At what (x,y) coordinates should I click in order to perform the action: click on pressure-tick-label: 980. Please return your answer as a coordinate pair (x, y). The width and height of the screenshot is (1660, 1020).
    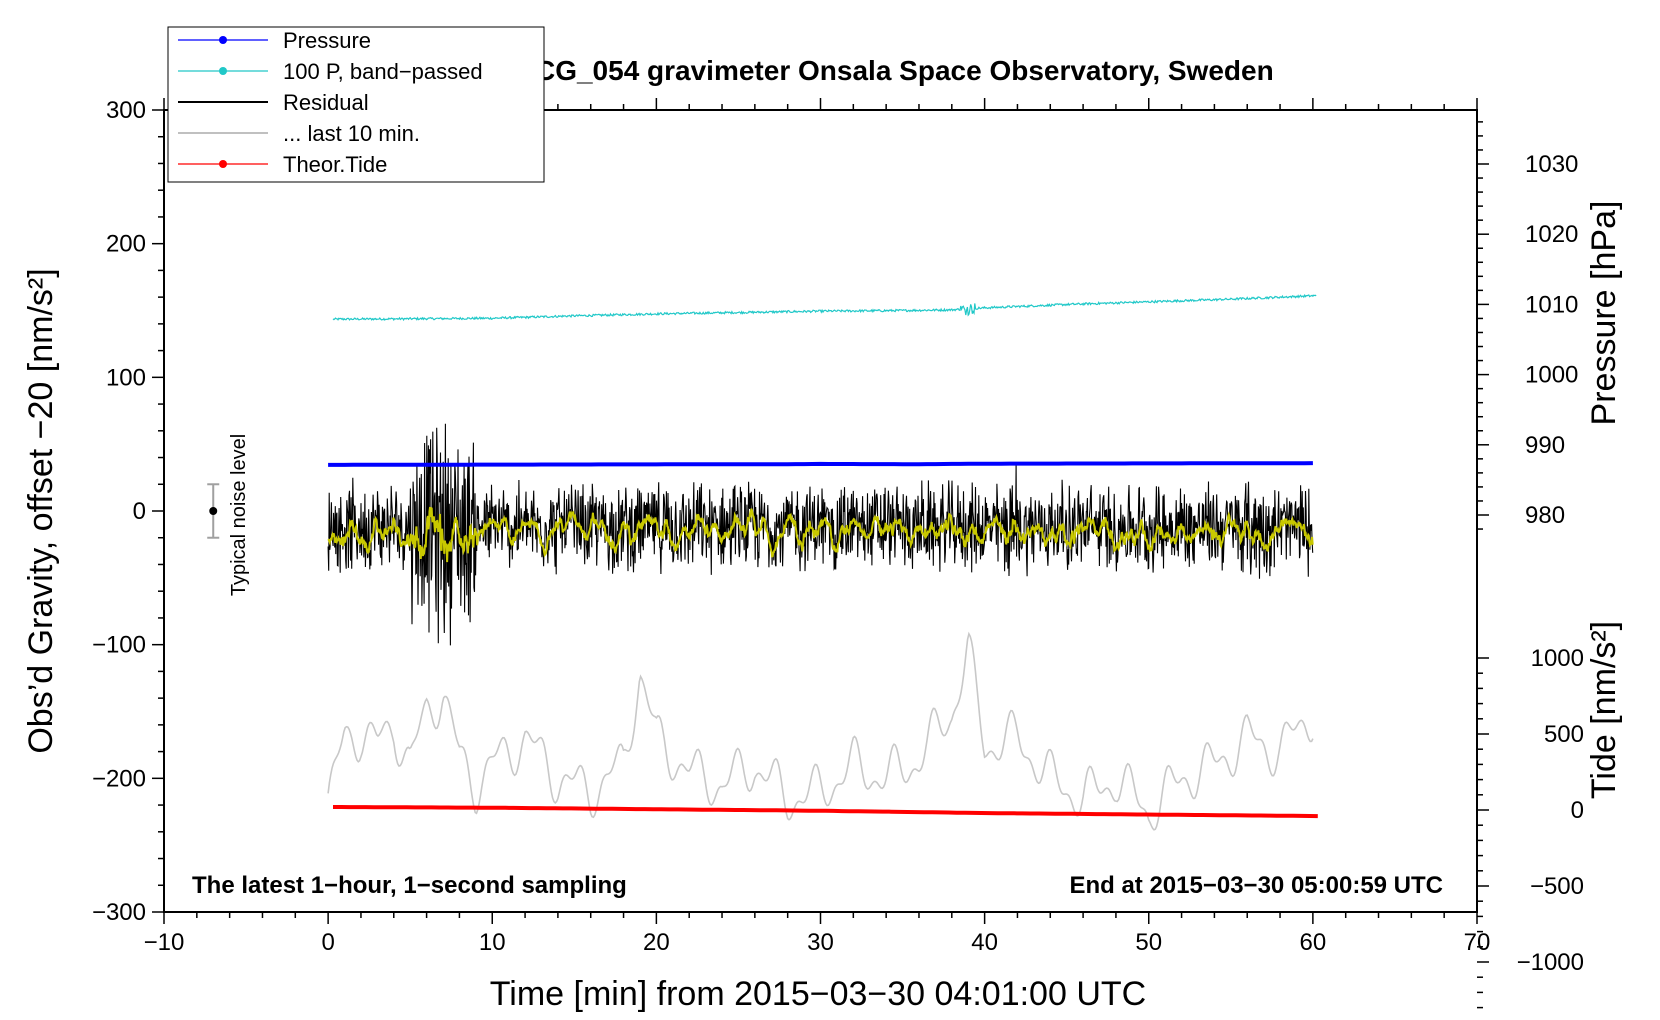
    Looking at the image, I should click on (1545, 515).